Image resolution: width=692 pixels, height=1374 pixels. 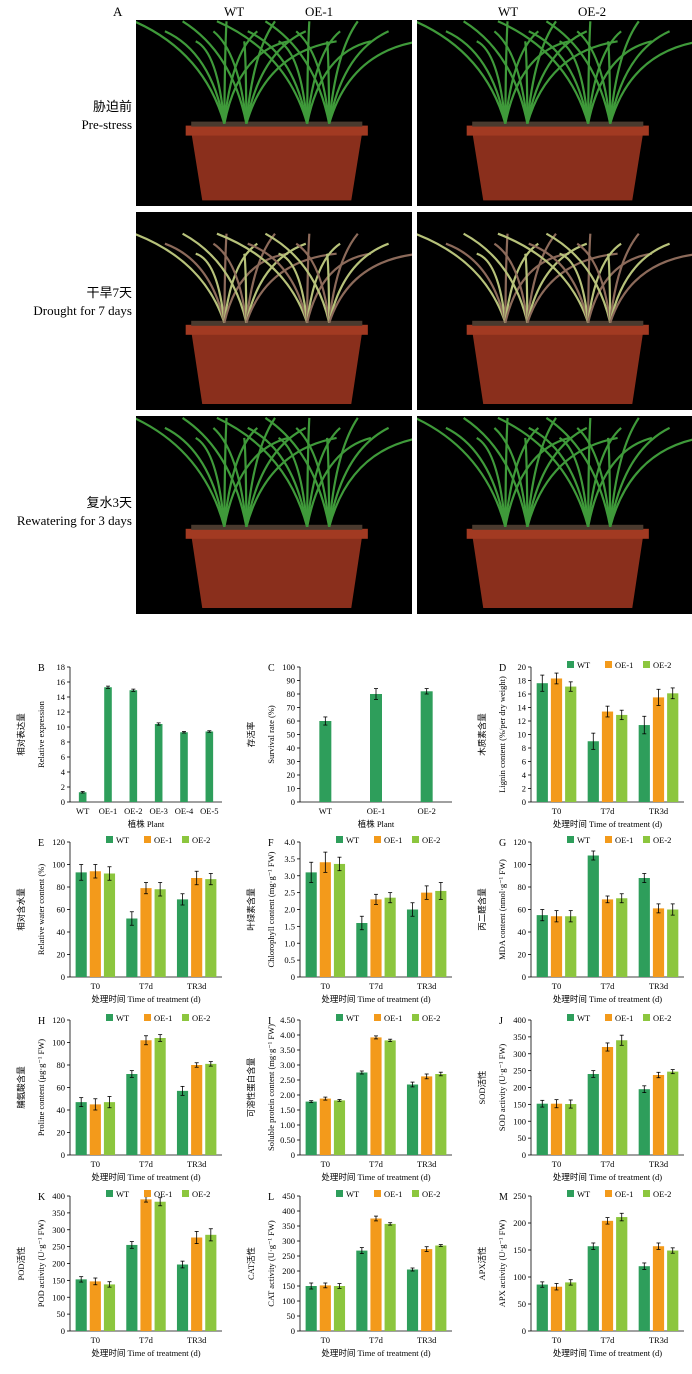 What do you see at coordinates (353, 1018) in the screenshot?
I see `legend-label: WT` at bounding box center [353, 1018].